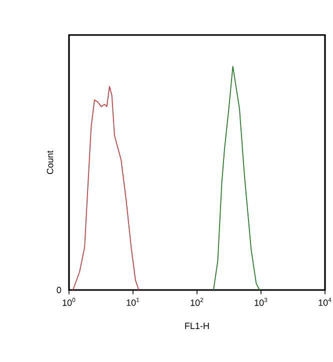 Image resolution: width=333 pixels, height=362 pixels. What do you see at coordinates (69, 302) in the screenshot?
I see `x-tick-label: 10$^{0}$` at bounding box center [69, 302].